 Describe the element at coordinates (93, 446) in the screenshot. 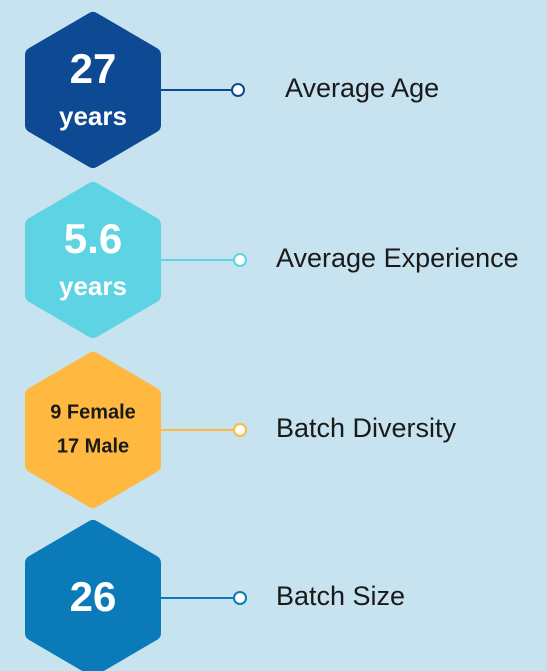

I see `hexagon-text: 17 Male` at that location.